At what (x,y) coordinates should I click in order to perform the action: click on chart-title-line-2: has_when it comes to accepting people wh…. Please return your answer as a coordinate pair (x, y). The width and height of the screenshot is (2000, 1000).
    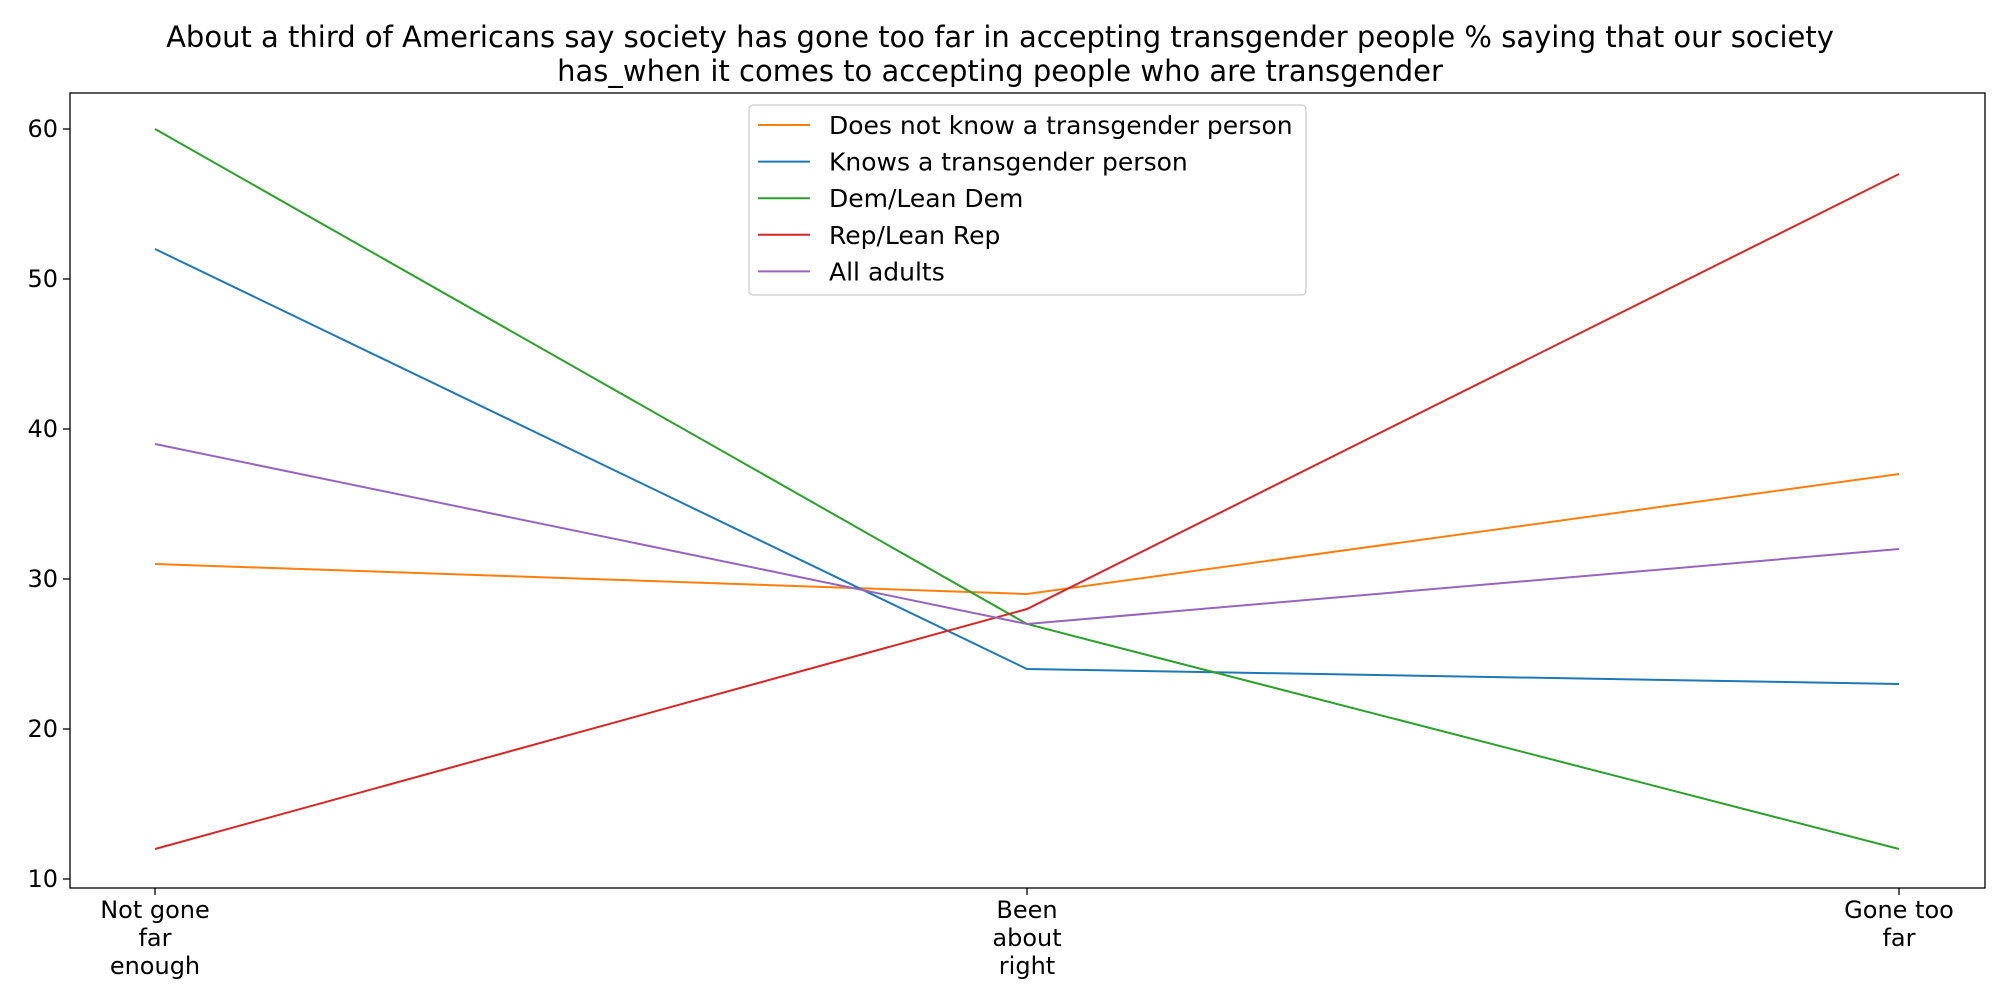
    Looking at the image, I should click on (1000, 71).